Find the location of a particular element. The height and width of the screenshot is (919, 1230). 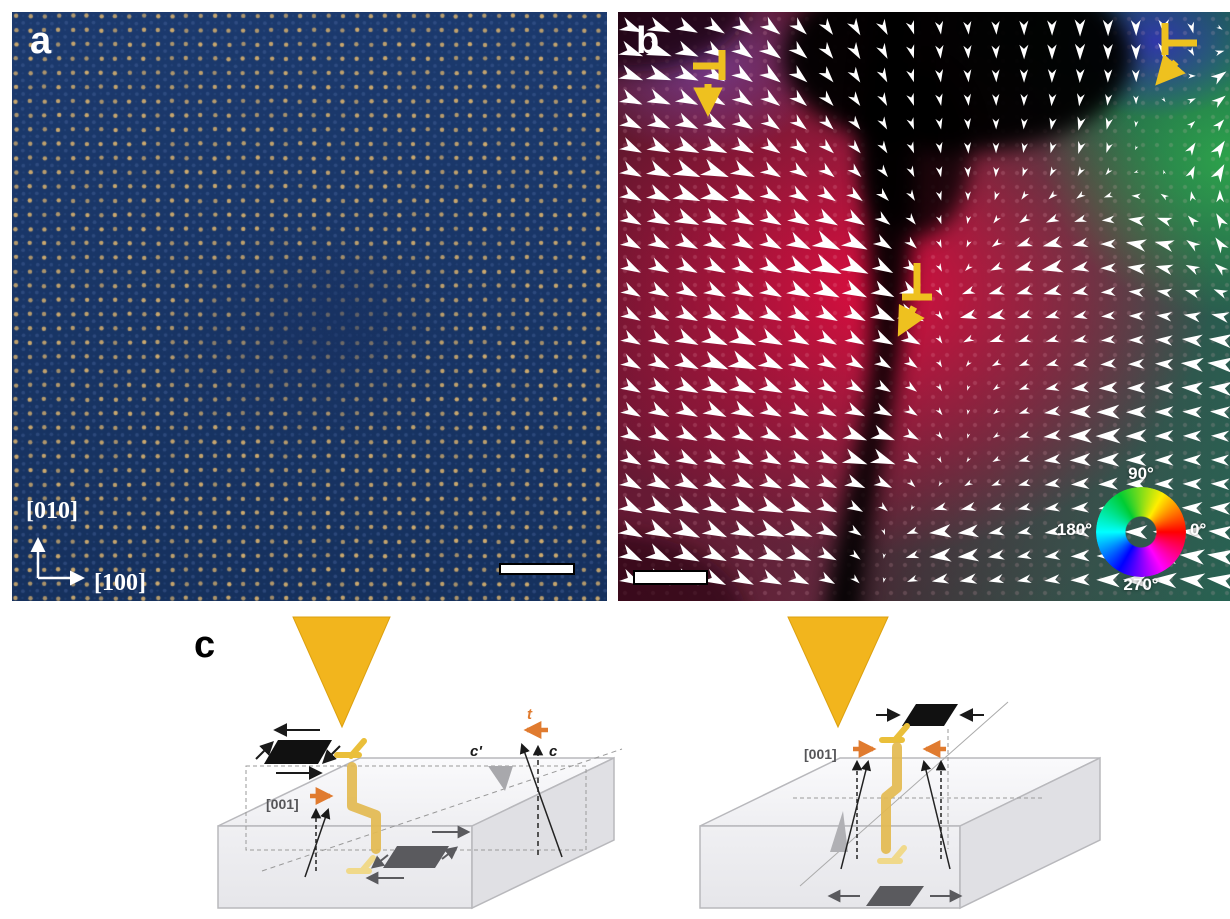

dislocation-marker-center is located at coordinates (914, 300).